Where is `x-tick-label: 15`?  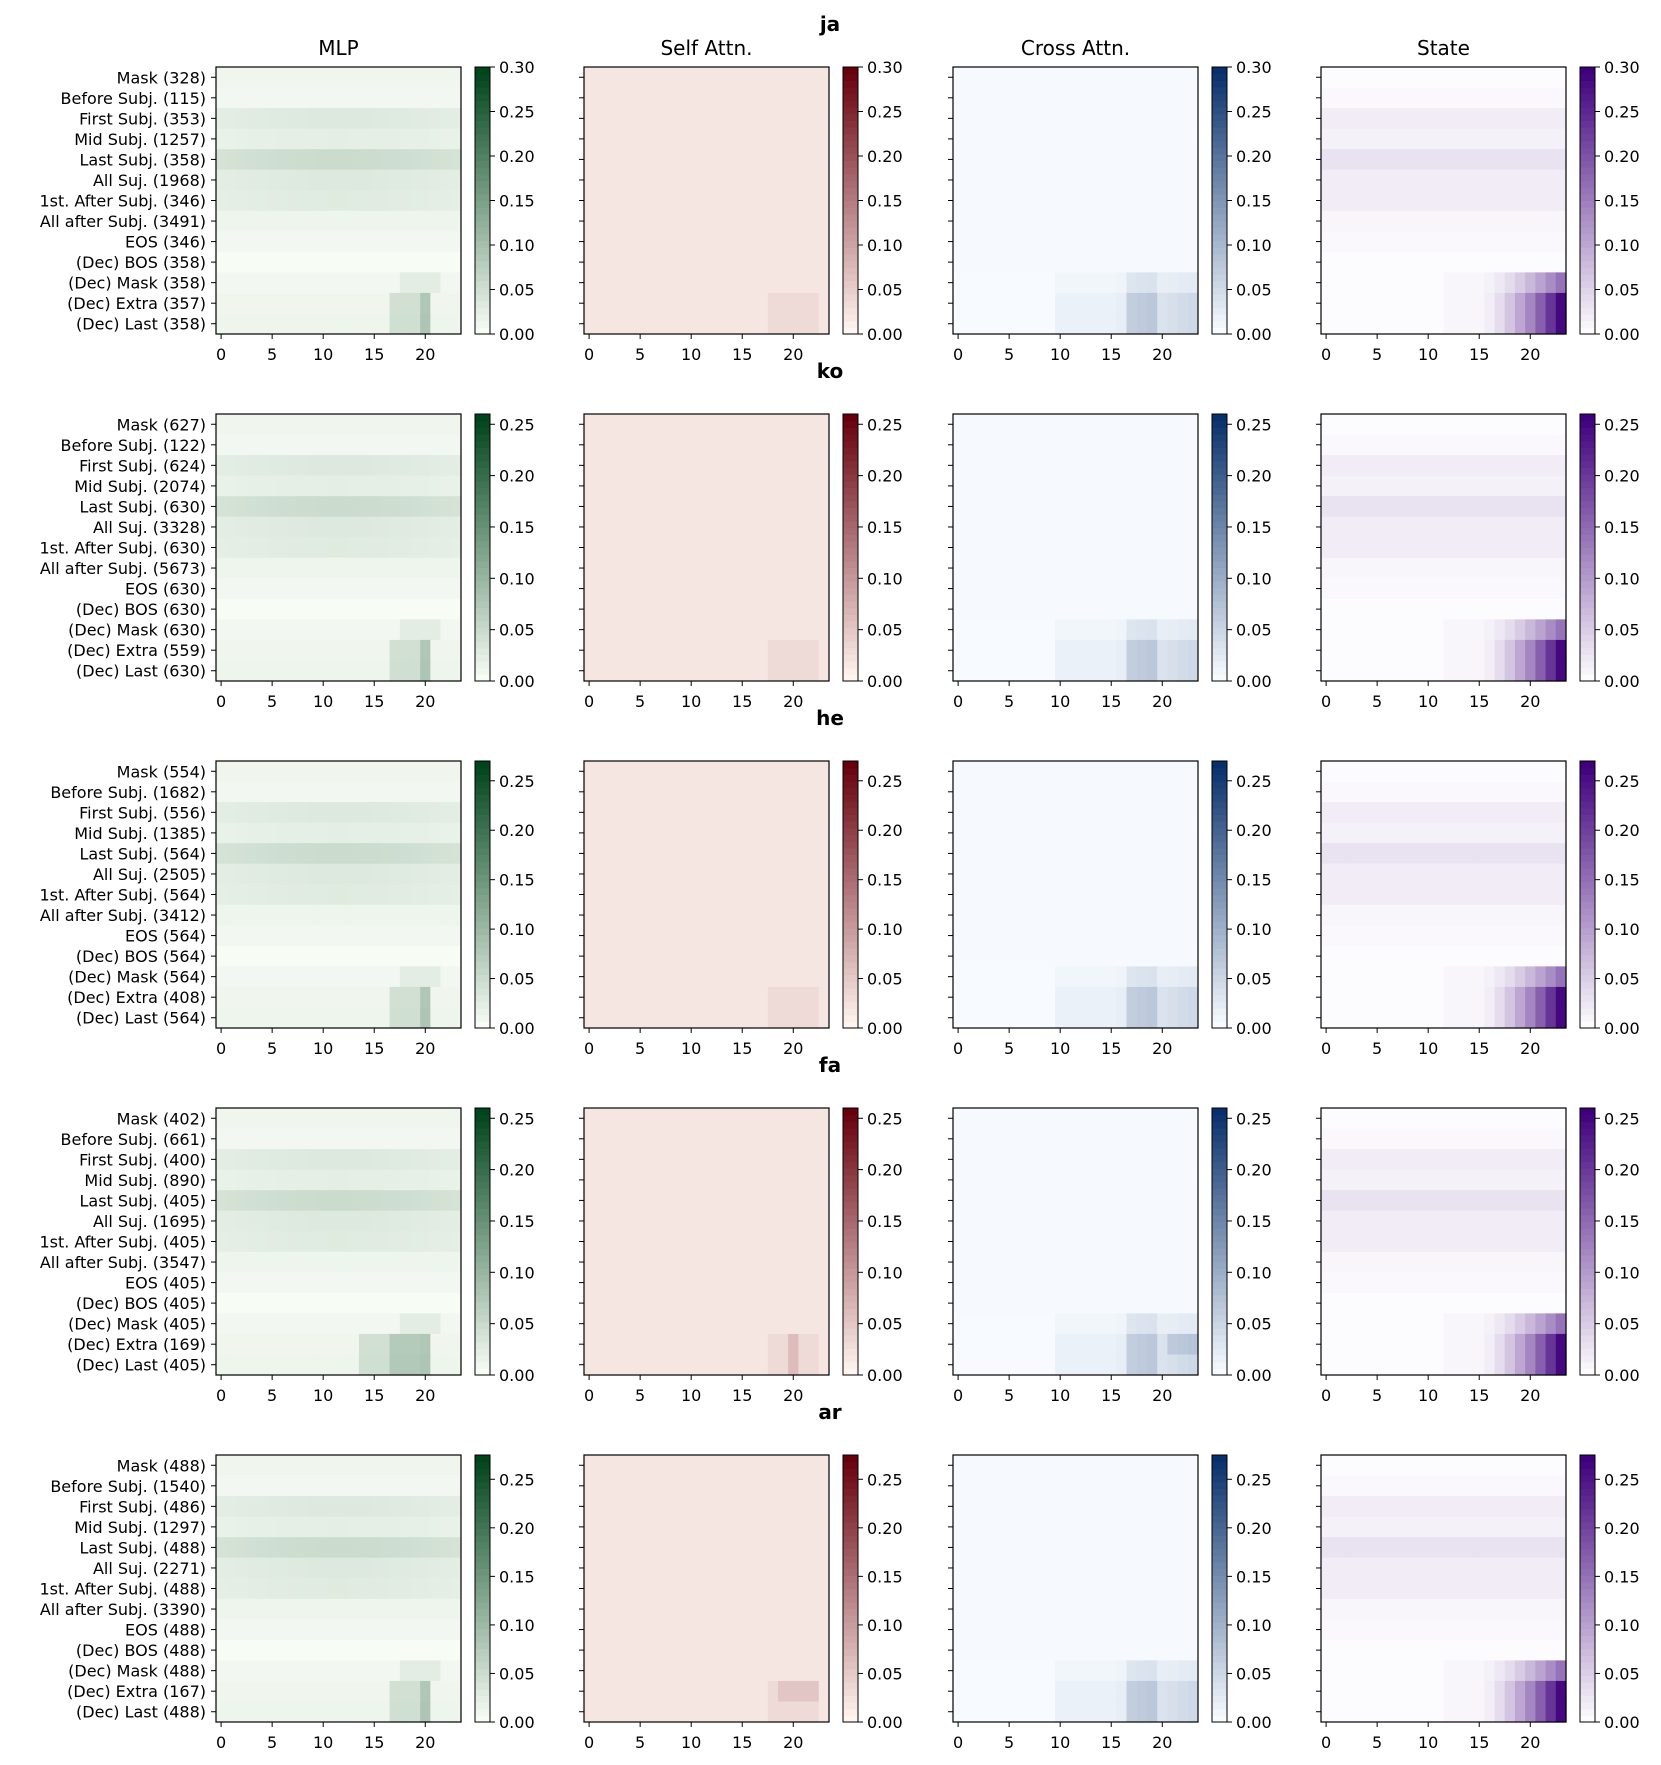
x-tick-label: 15 is located at coordinates (374, 701).